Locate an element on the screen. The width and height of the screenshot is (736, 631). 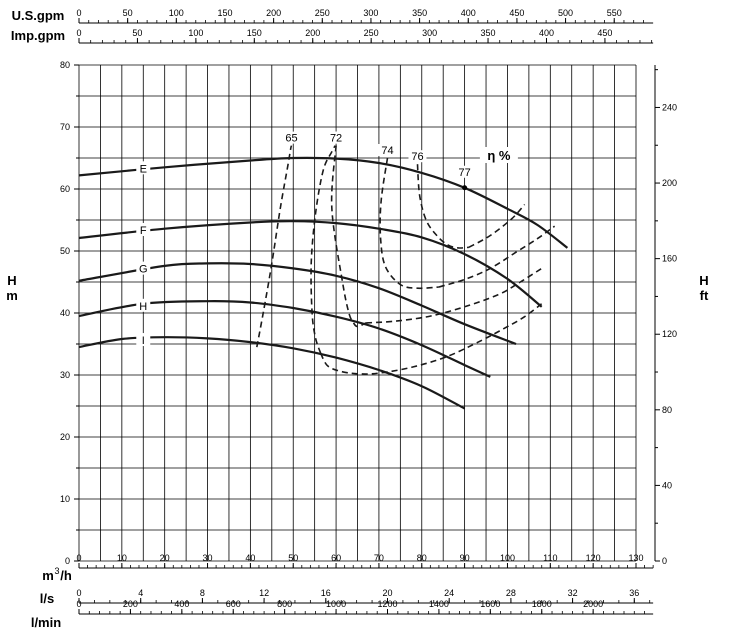
efficiency-label-72: 72 is located at coordinates (336, 139).